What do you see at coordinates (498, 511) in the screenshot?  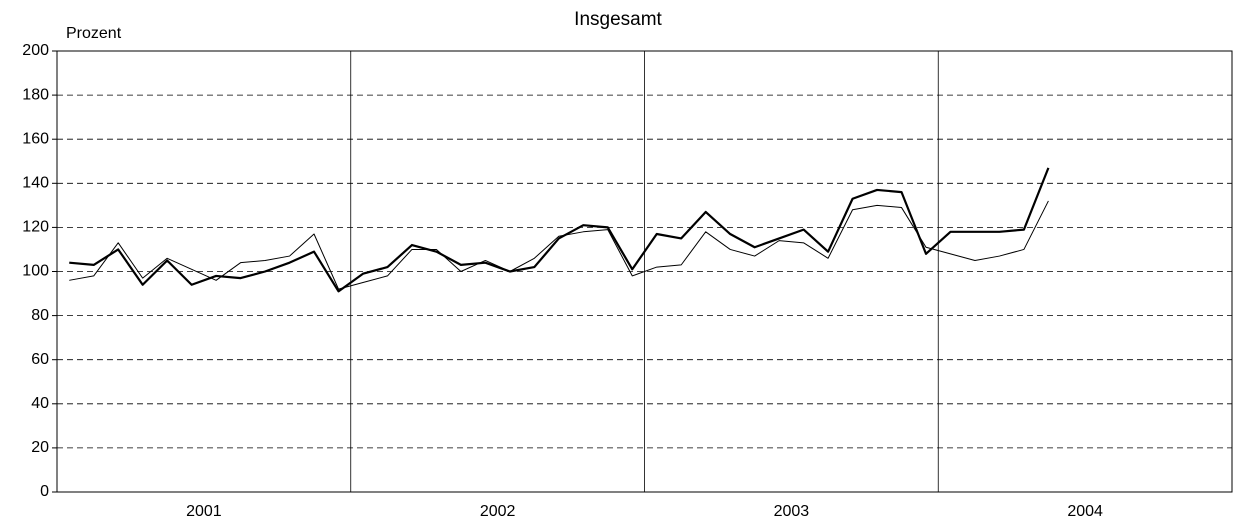 I see `x-tick-label: 2002` at bounding box center [498, 511].